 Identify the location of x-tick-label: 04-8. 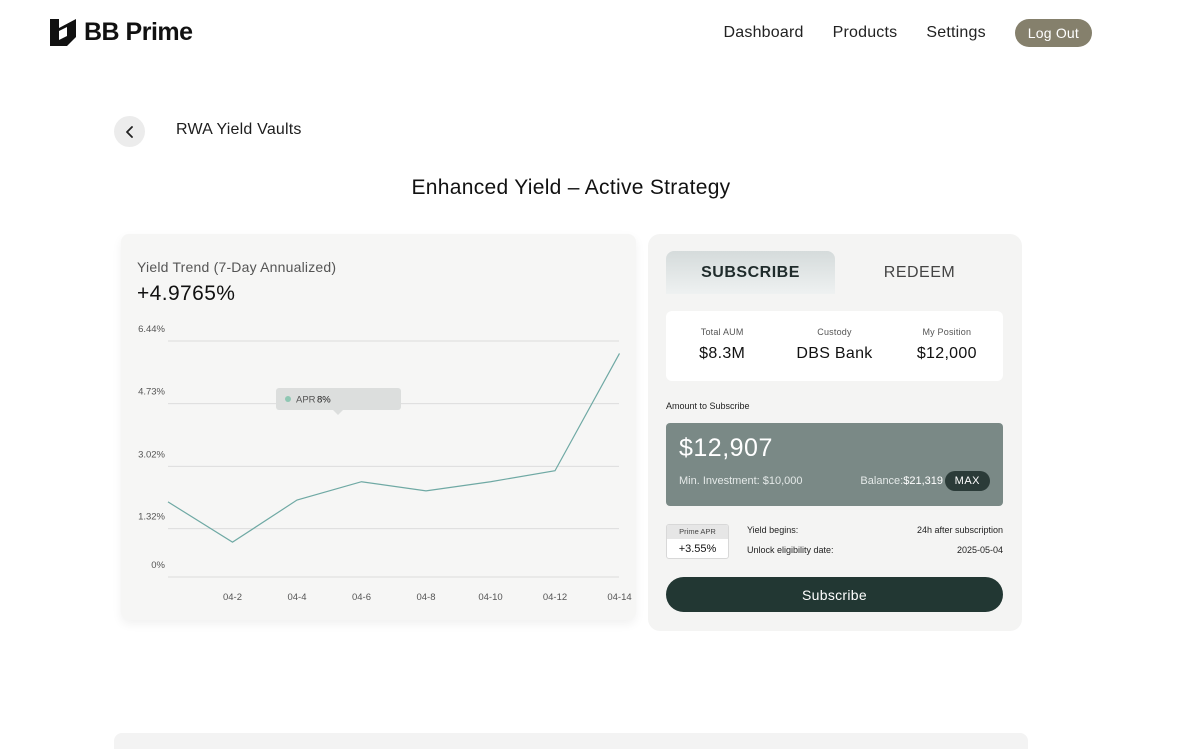
(425, 597).